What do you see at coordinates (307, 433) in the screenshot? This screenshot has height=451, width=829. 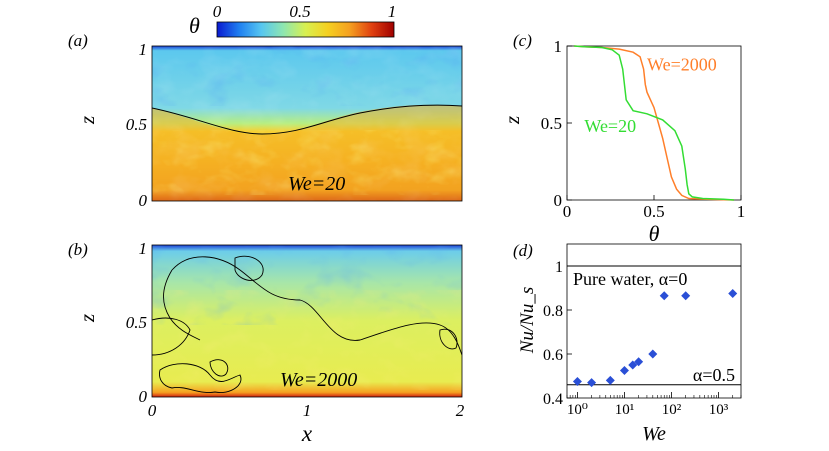 I see `panel-b-xlabel: x` at bounding box center [307, 433].